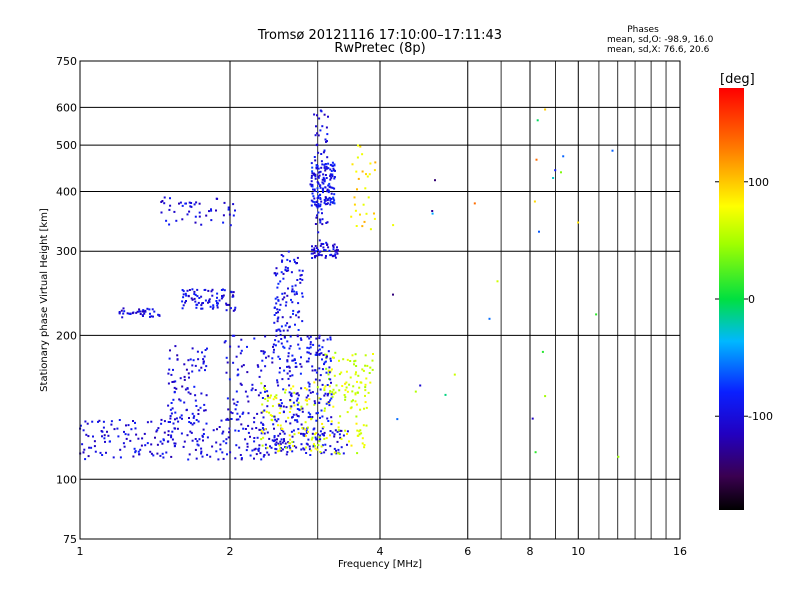 The image size is (800, 600). I want to click on x-tick-label: 10, so click(578, 551).